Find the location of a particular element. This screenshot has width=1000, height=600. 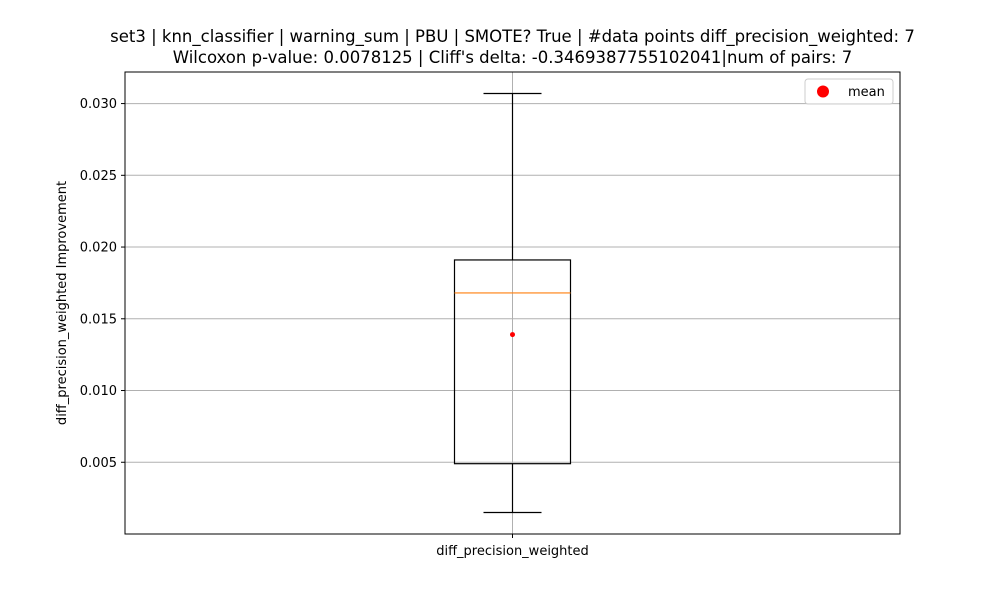

legend-entry-mean: mean is located at coordinates (866, 92).